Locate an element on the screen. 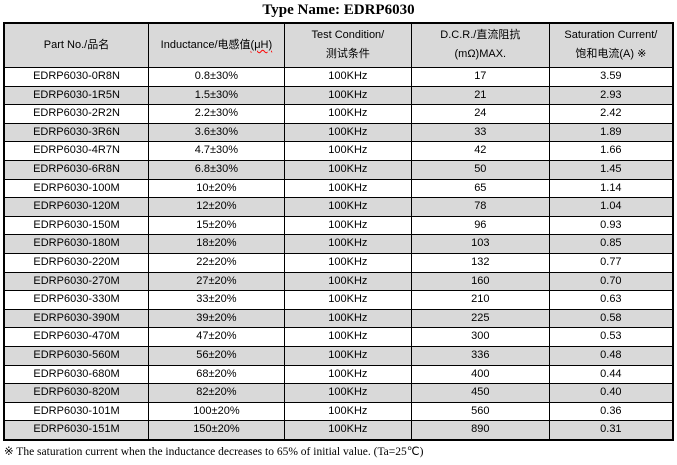  table-row: EDRP6030-330M 33±20% 100KHz 210 0.63 is located at coordinates (338, 300).